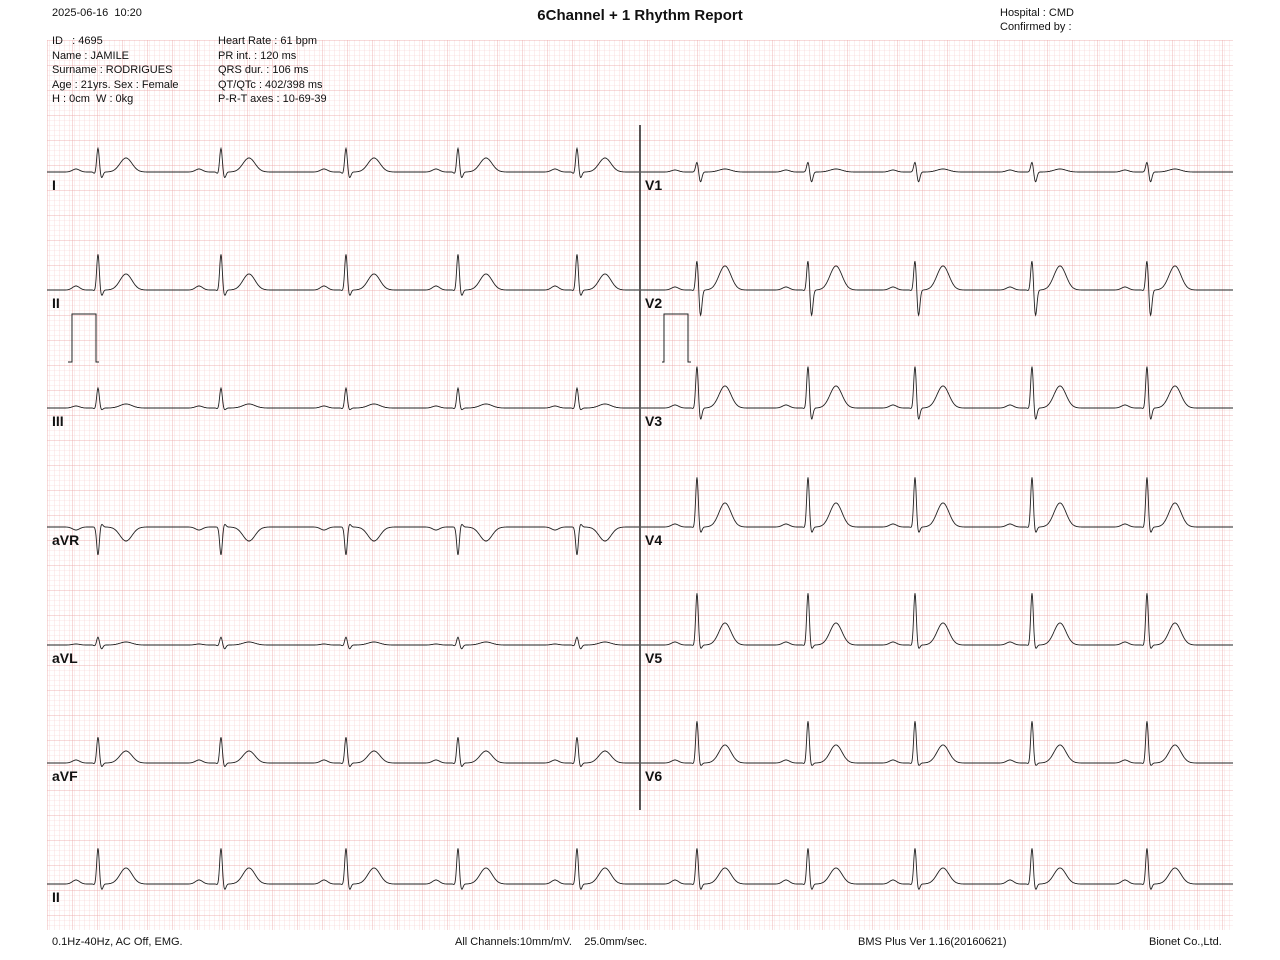 The height and width of the screenshot is (960, 1280). What do you see at coordinates (65, 776) in the screenshot?
I see `lead-label: aVF` at bounding box center [65, 776].